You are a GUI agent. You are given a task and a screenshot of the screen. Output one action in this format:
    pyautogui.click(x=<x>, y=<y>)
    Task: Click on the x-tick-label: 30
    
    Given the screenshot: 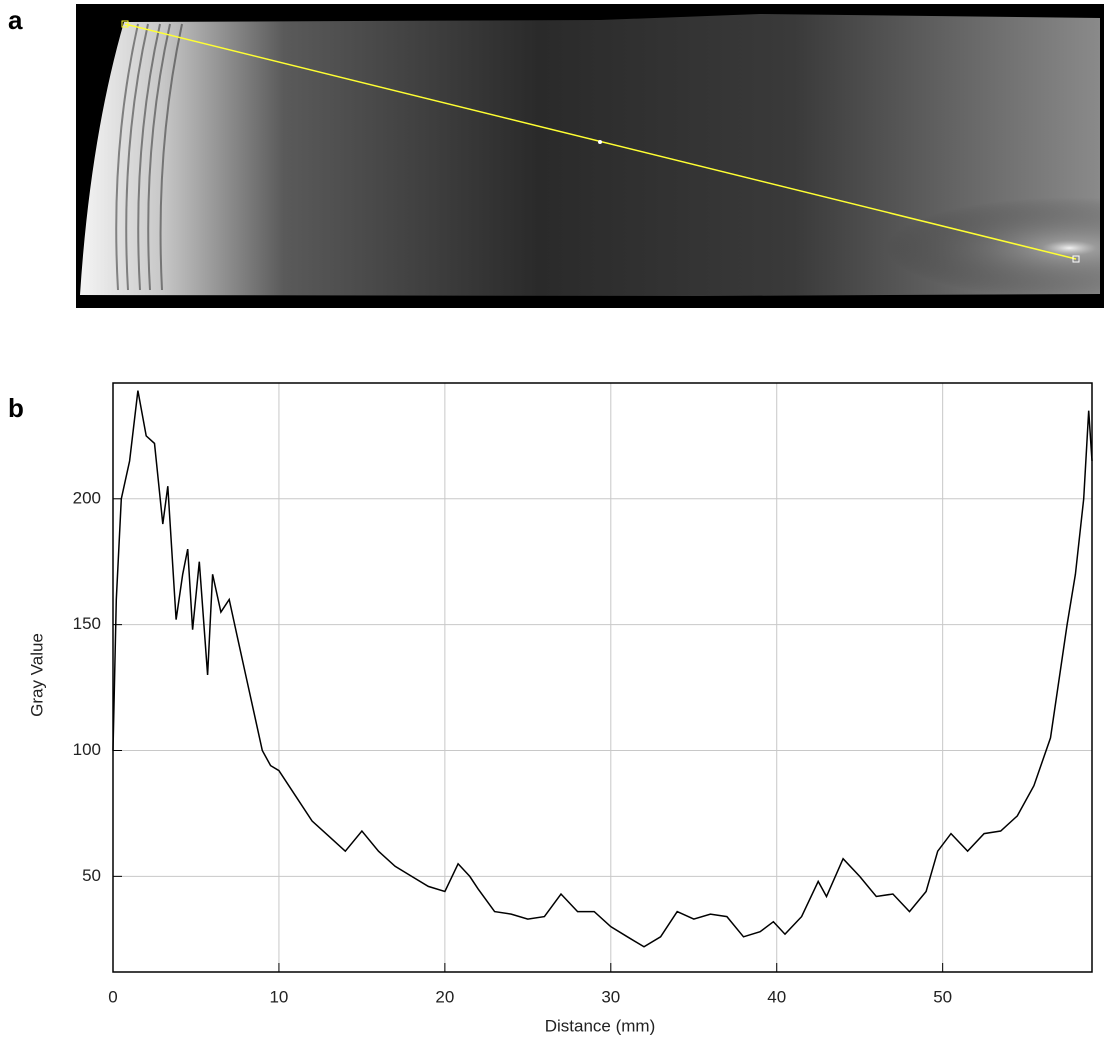 What is the action you would take?
    pyautogui.click(x=610, y=996)
    